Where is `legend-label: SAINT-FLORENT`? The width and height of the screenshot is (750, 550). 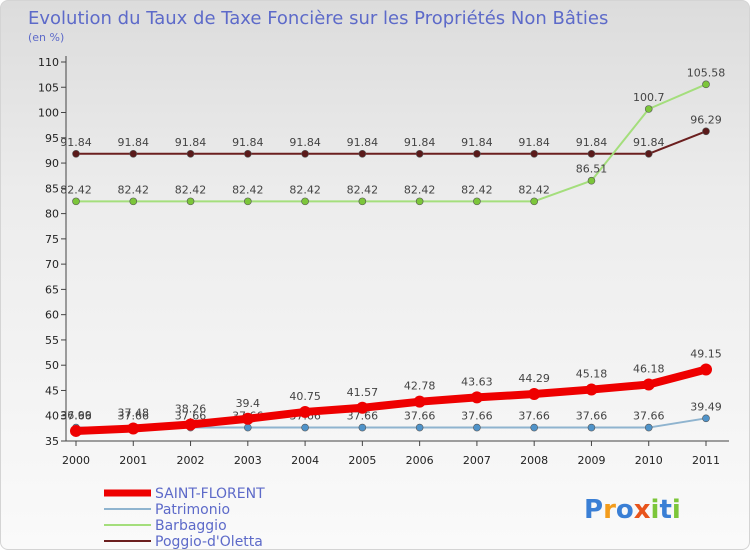
legend-label: SAINT-FLORENT is located at coordinates (210, 494).